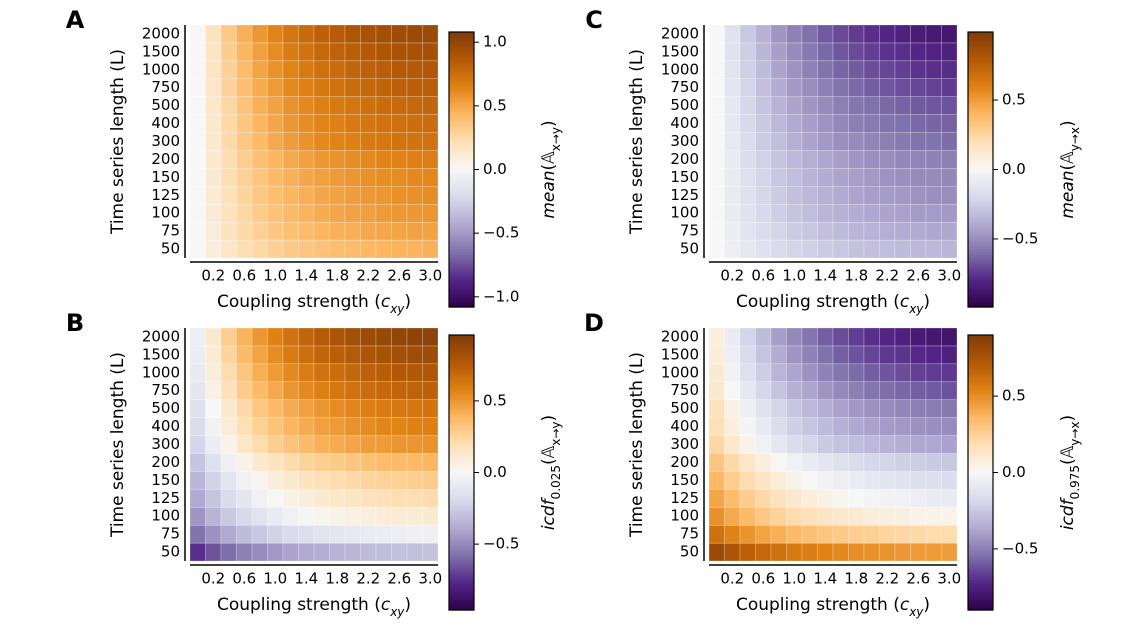 This screenshot has width=1125, height=629. I want to click on x-tick-label: 1.4, so click(306, 579).